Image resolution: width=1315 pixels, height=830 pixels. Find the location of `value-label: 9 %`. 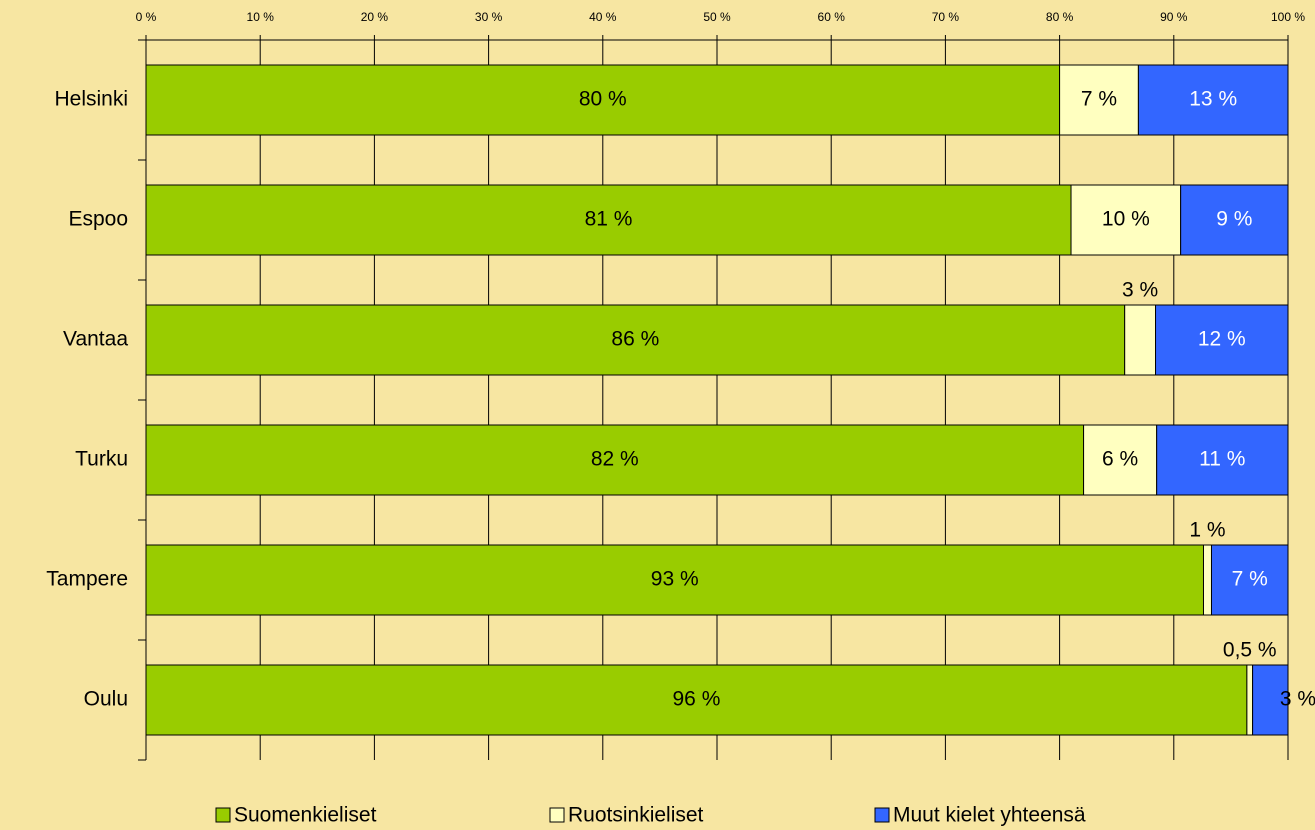

value-label: 9 % is located at coordinates (1234, 219).